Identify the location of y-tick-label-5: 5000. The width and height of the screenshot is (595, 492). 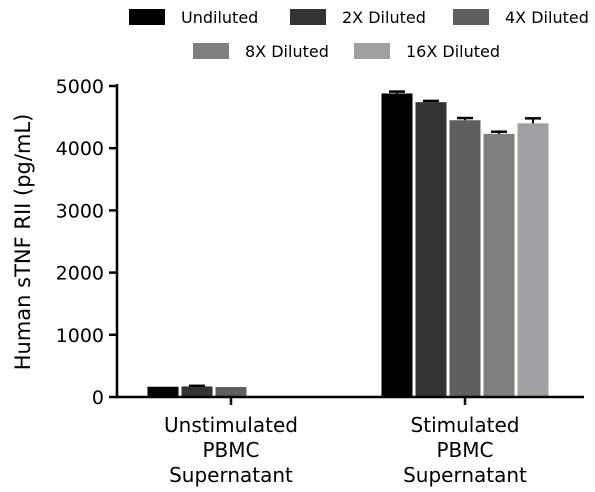
(80, 87).